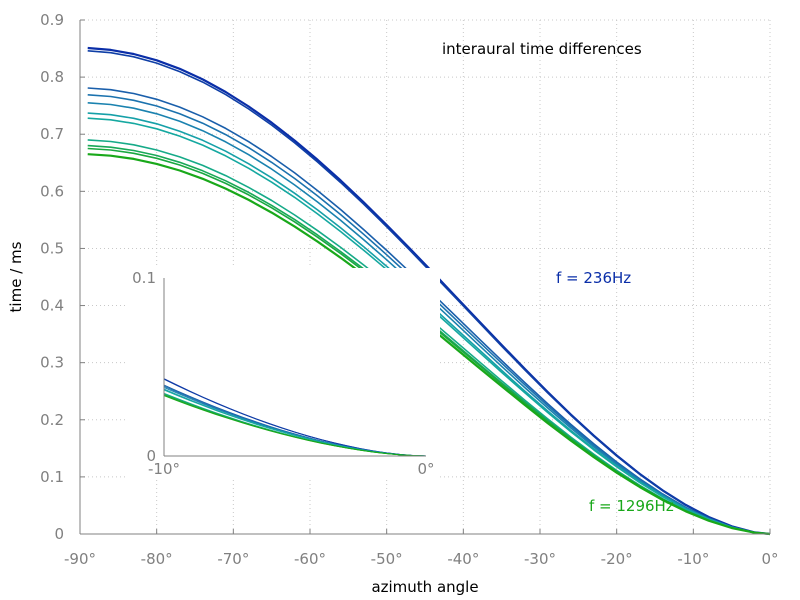 This screenshot has height=600, width=800. I want to click on y-tick-label: 0.1, so click(52, 477).